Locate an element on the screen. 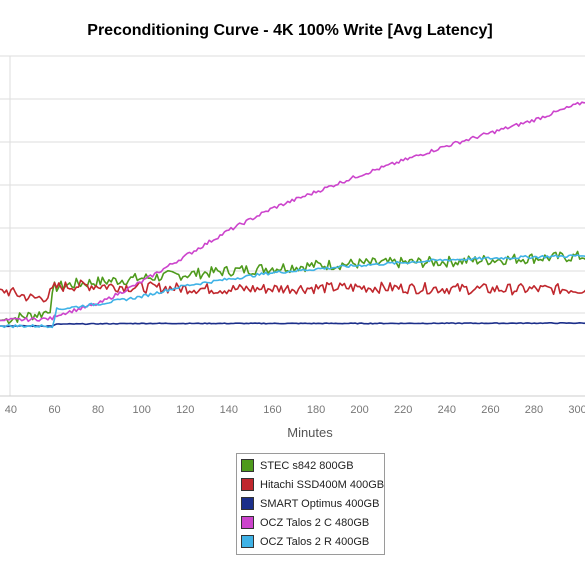 The width and height of the screenshot is (585, 571). legend-item: SMART Optimus 400GB is located at coordinates (310, 503).